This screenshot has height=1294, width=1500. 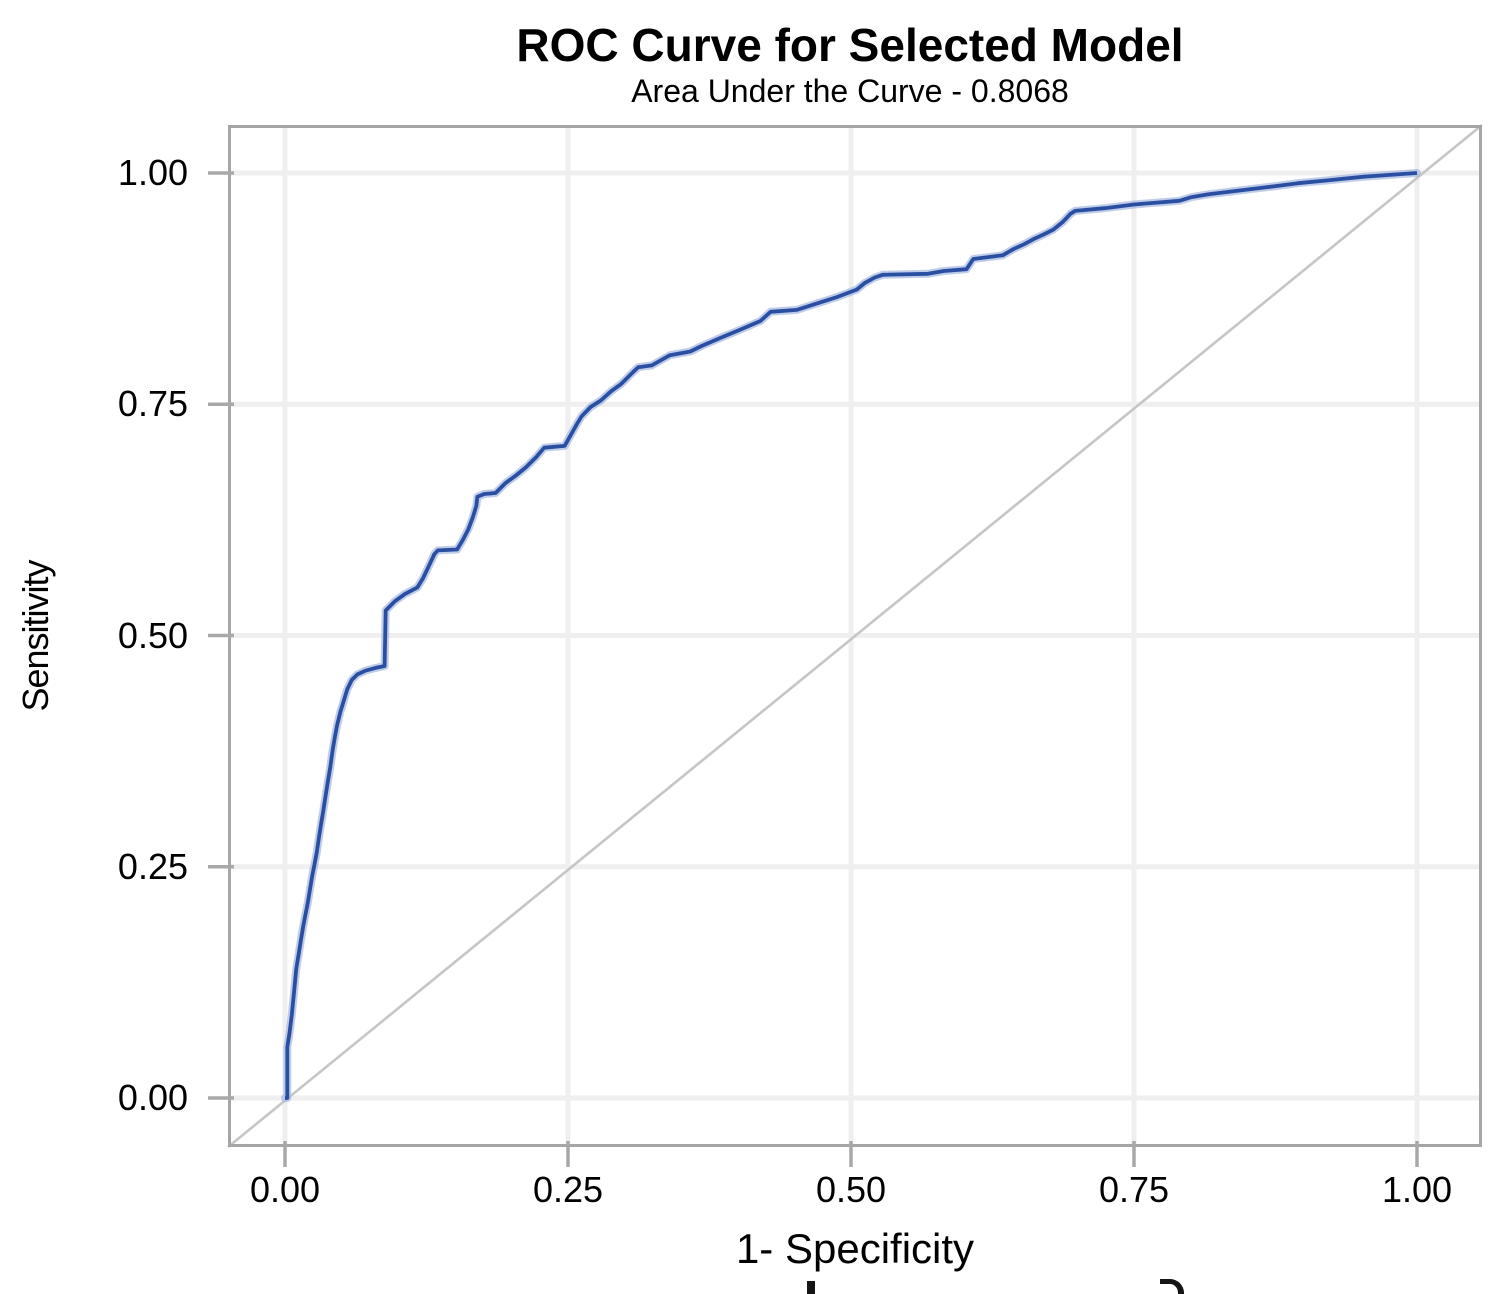 What do you see at coordinates (152, 866) in the screenshot?
I see `y-tick-label: 0.25` at bounding box center [152, 866].